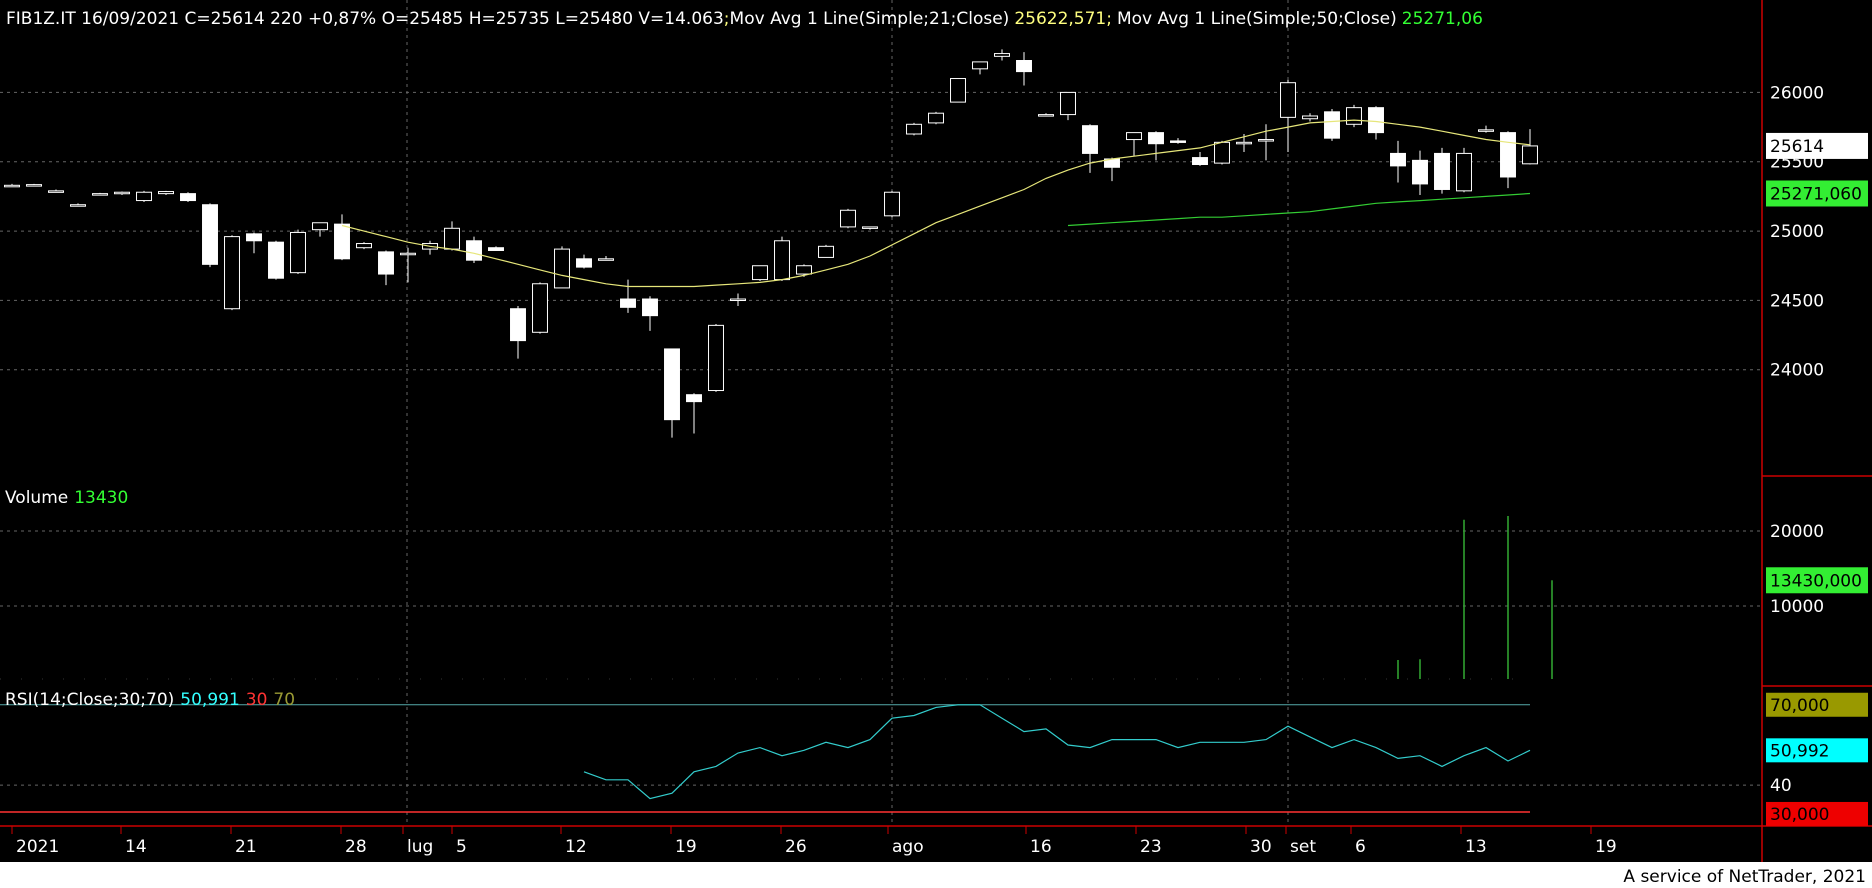 The height and width of the screenshot is (888, 1872). I want to click on price-tick-label: 24500, so click(1797, 301).